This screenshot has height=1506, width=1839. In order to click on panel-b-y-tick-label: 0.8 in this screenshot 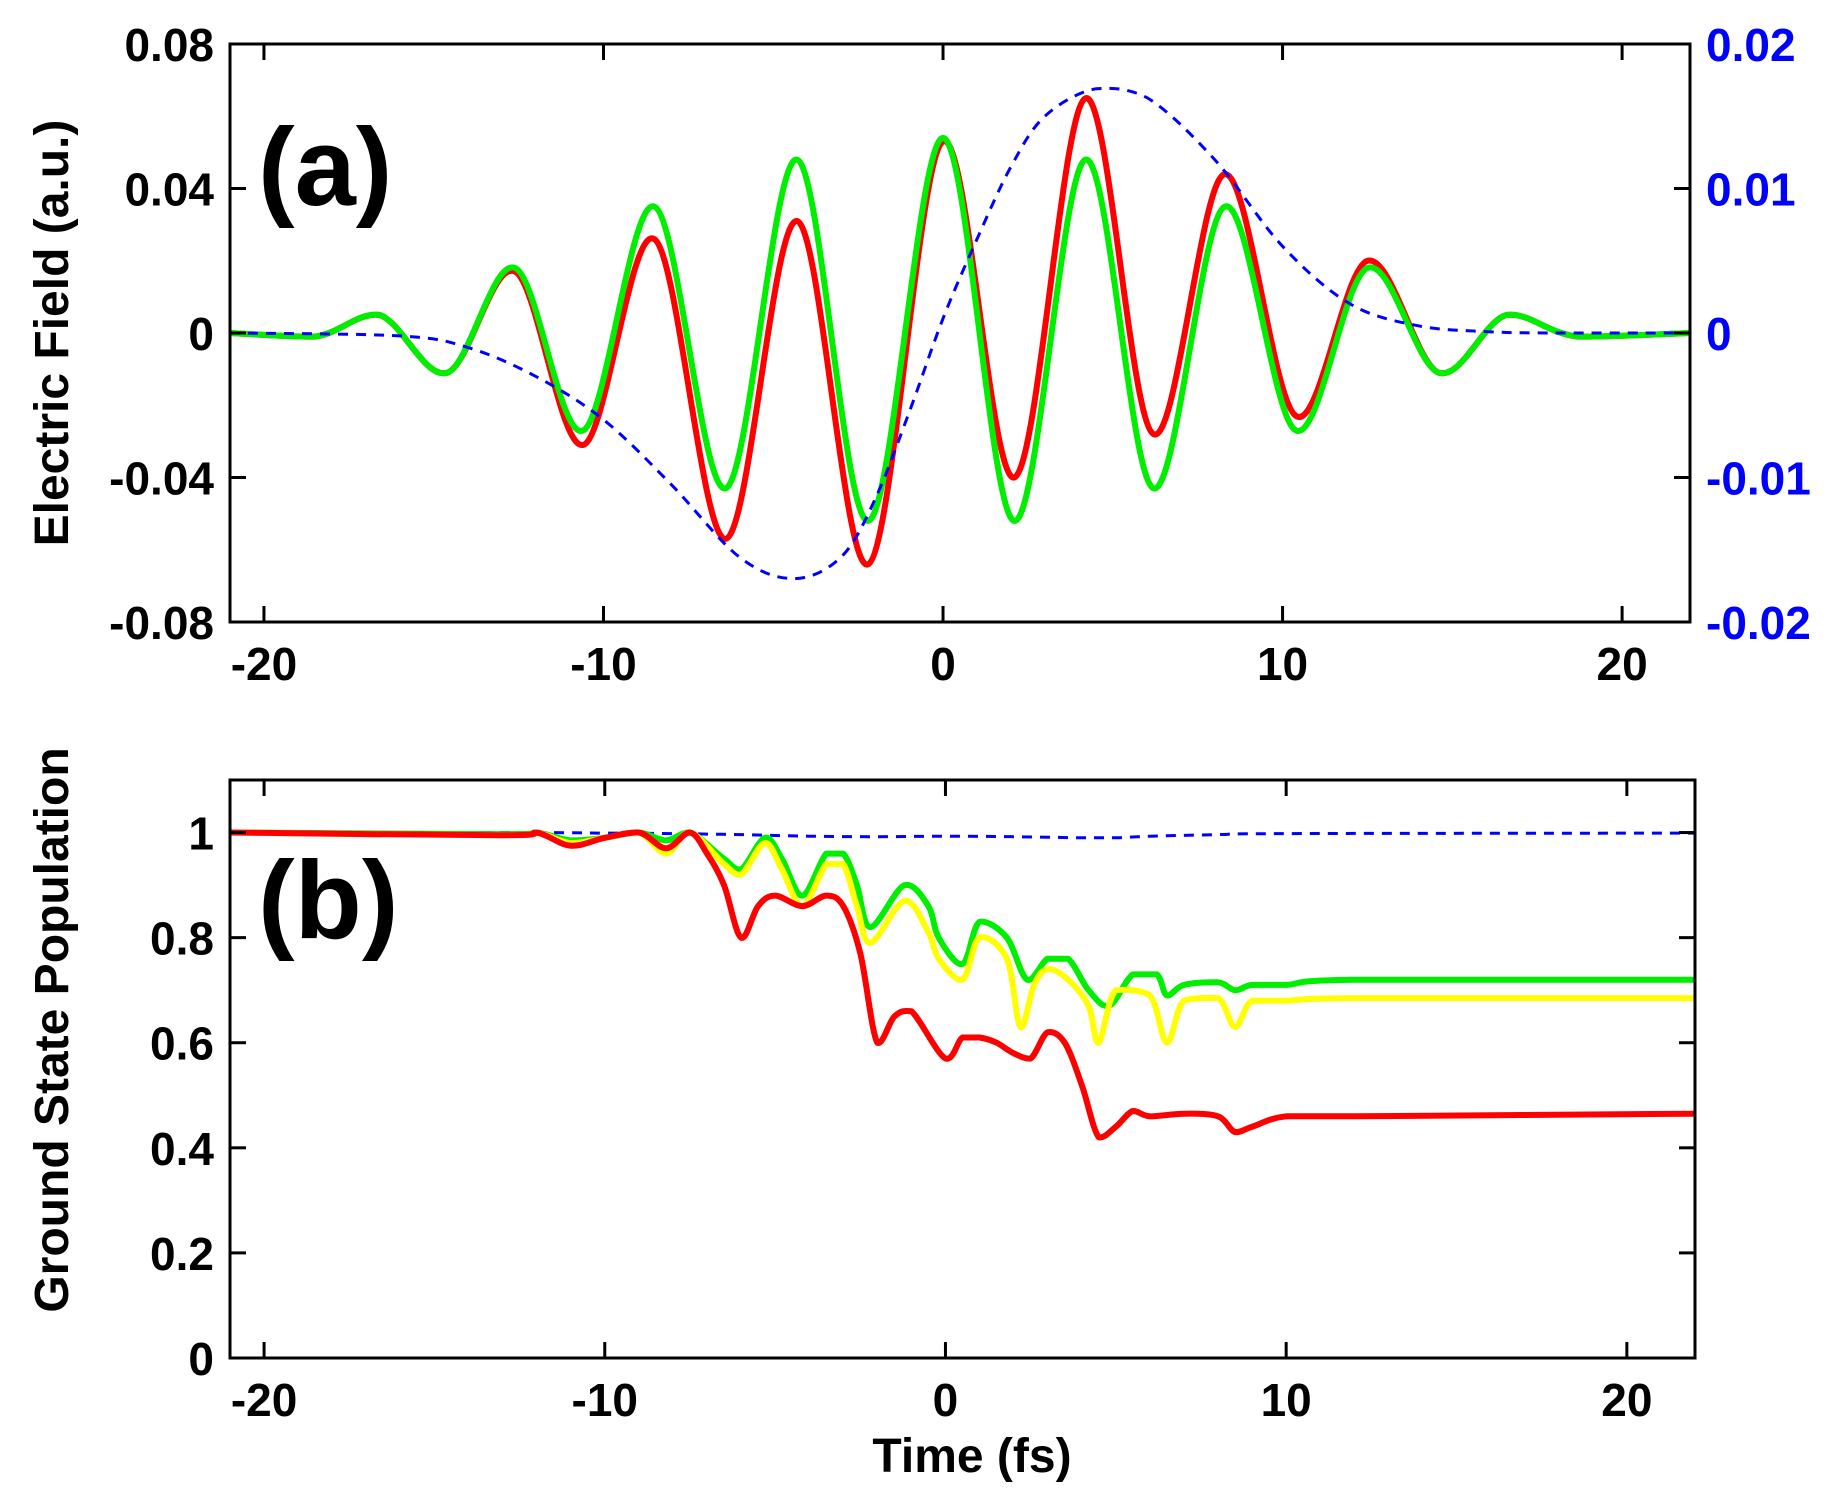, I will do `click(182, 939)`.